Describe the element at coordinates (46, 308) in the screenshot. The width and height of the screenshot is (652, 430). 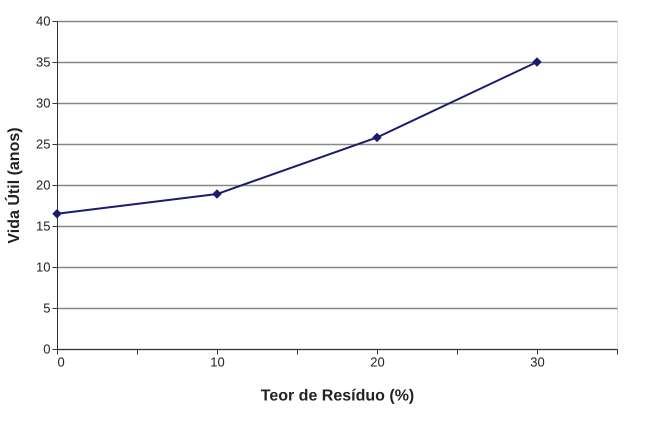
I see `y-tick-label: 5` at that location.